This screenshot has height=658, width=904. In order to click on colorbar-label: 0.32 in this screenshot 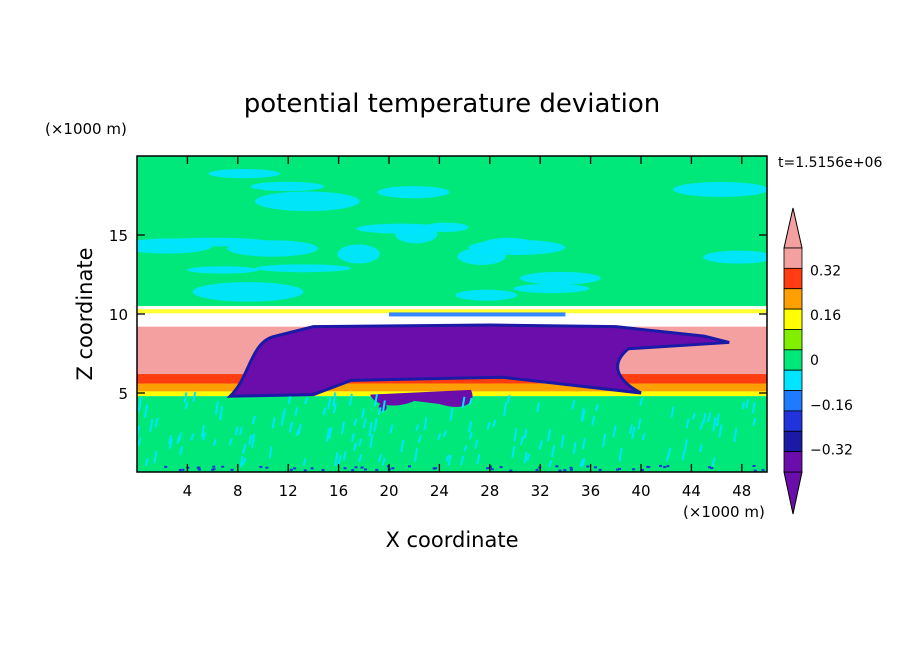, I will do `click(825, 271)`.